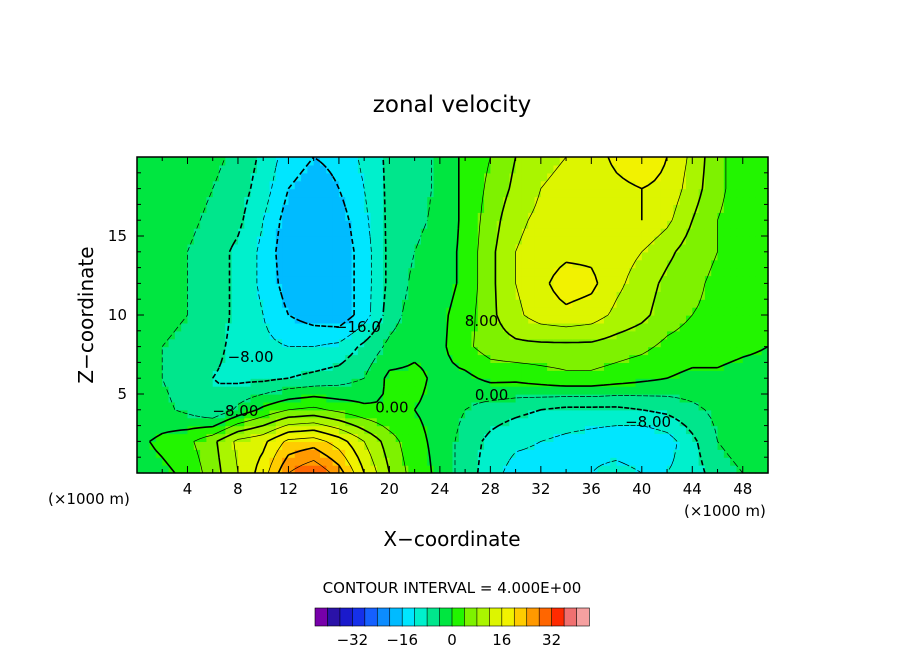  Describe the element at coordinates (508, 617) in the screenshot. I see `colorbar-swatch` at that location.